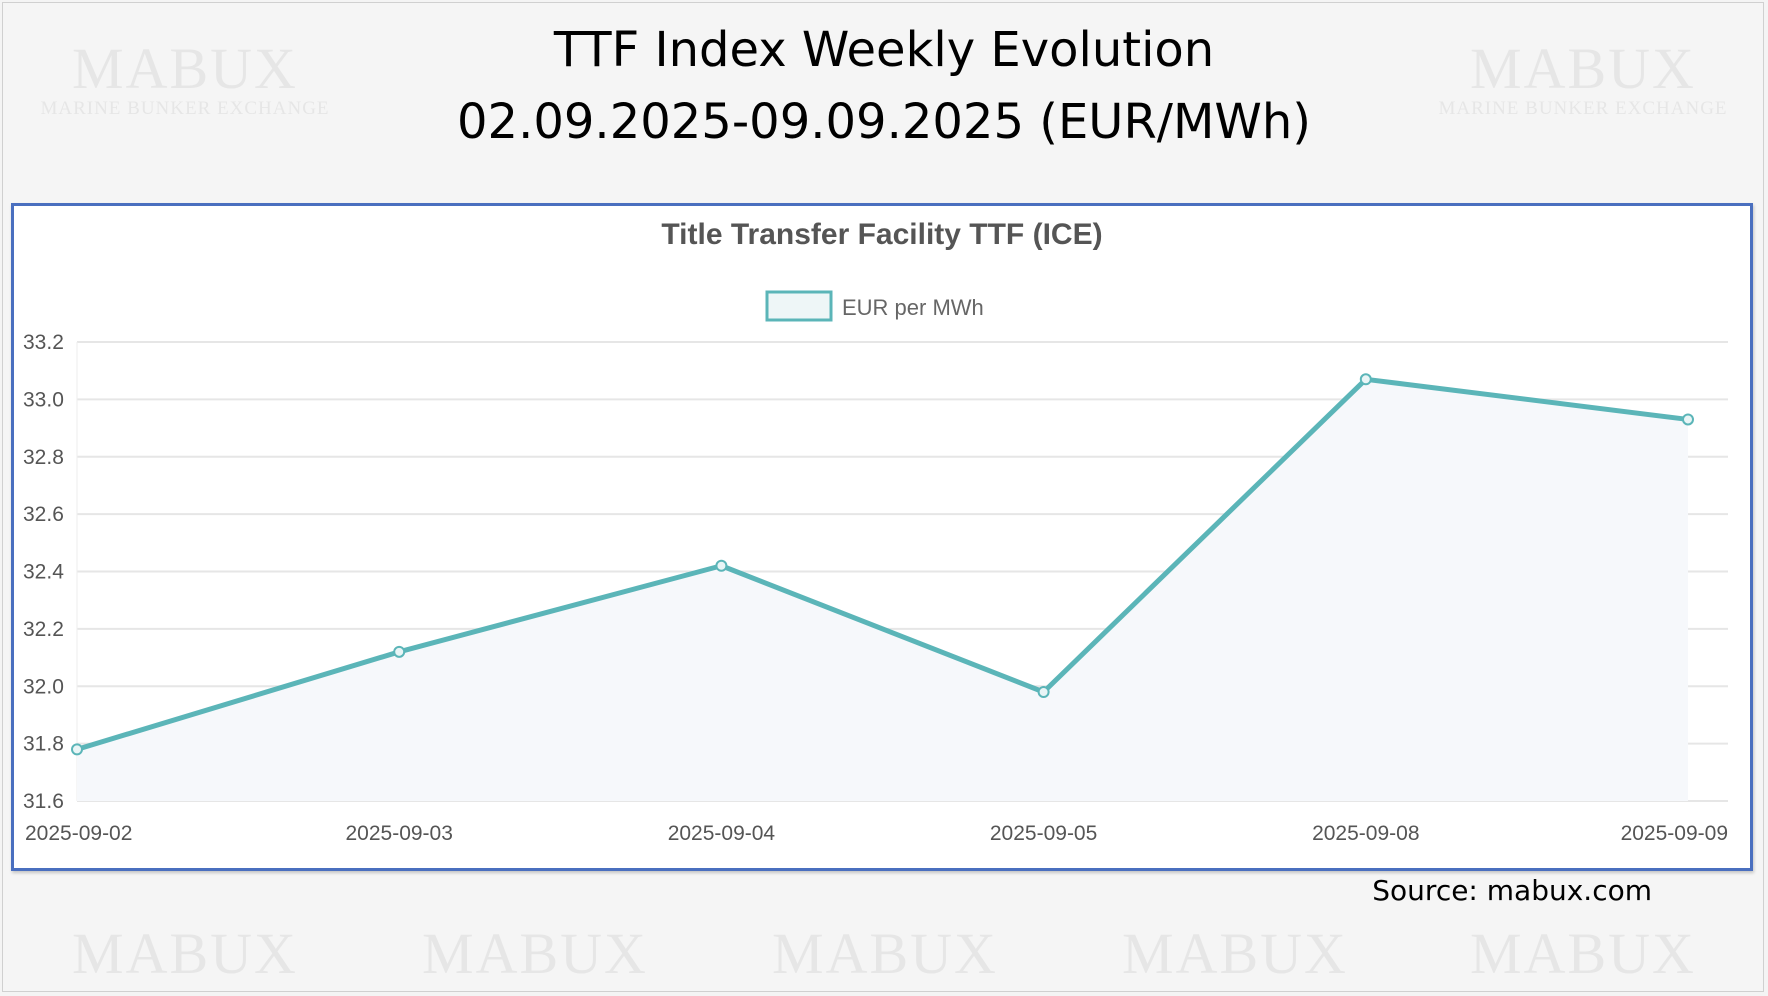  Describe the element at coordinates (1365, 833) in the screenshot. I see `x-tick-label: 2025-09-08` at that location.